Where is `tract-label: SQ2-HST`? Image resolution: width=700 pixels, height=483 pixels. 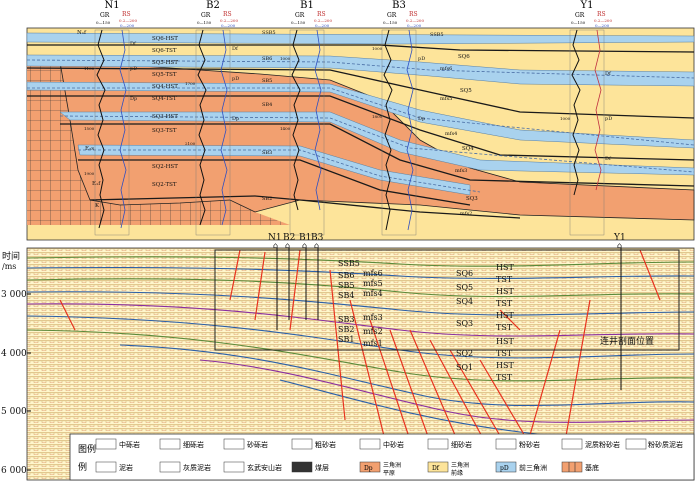
tract-label: SQ2-HST is located at coordinates (165, 167).